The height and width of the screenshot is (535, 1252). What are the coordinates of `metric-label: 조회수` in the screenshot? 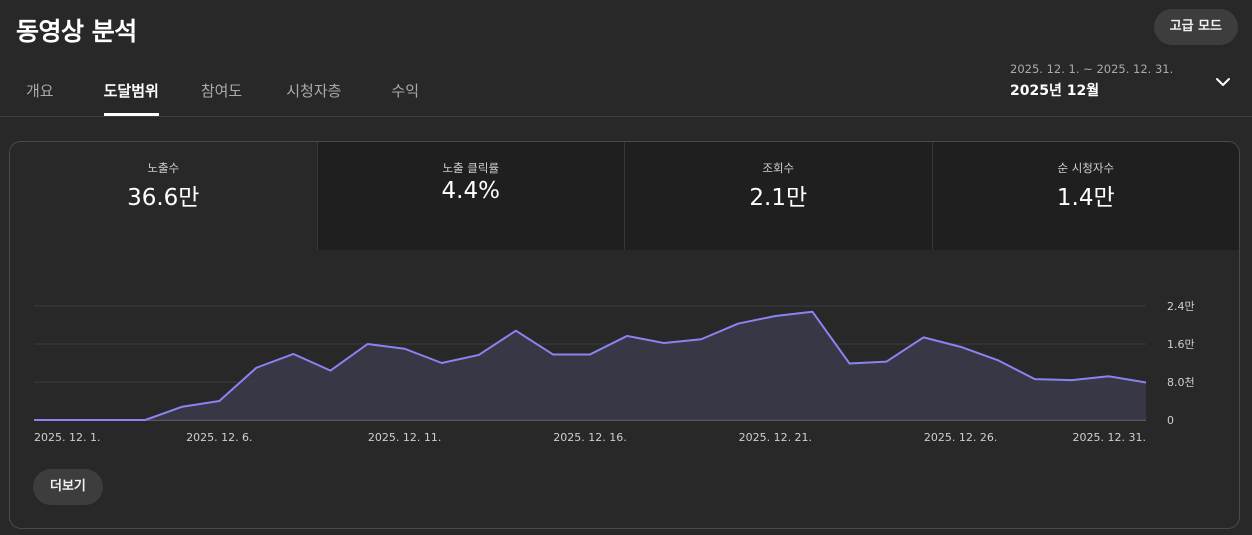 It's located at (778, 168).